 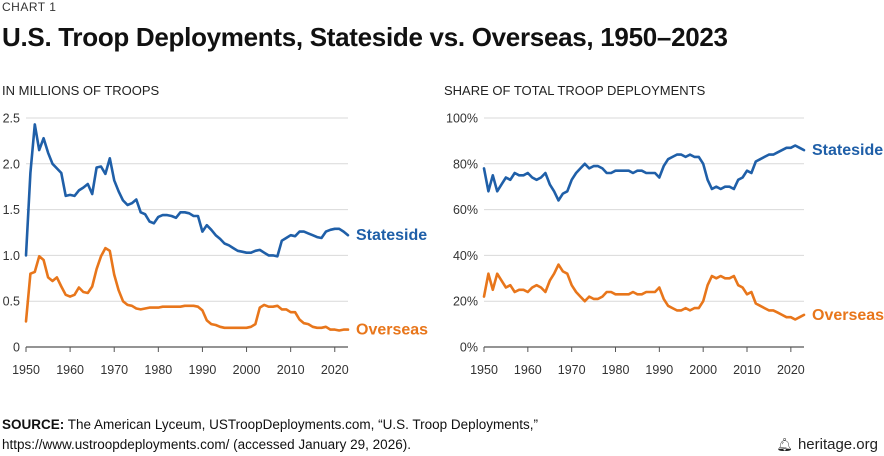 I want to click on chart-number-label: CHART 1, so click(x=29, y=7).